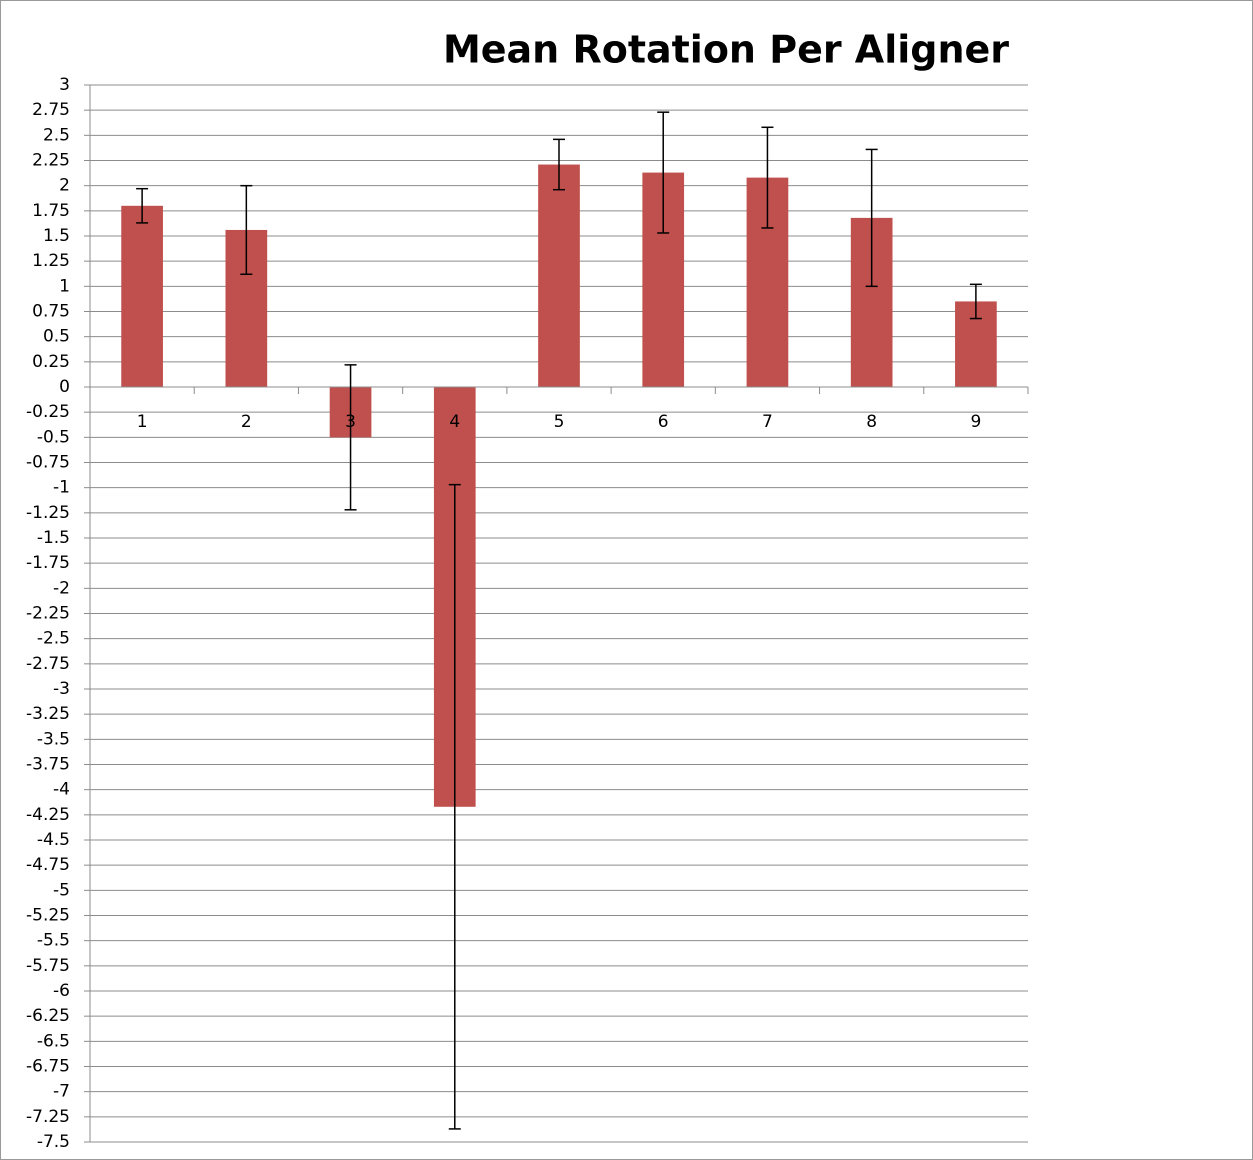 The width and height of the screenshot is (1253, 1160). Describe the element at coordinates (142, 422) in the screenshot. I see `x-tick-label: 1` at that location.